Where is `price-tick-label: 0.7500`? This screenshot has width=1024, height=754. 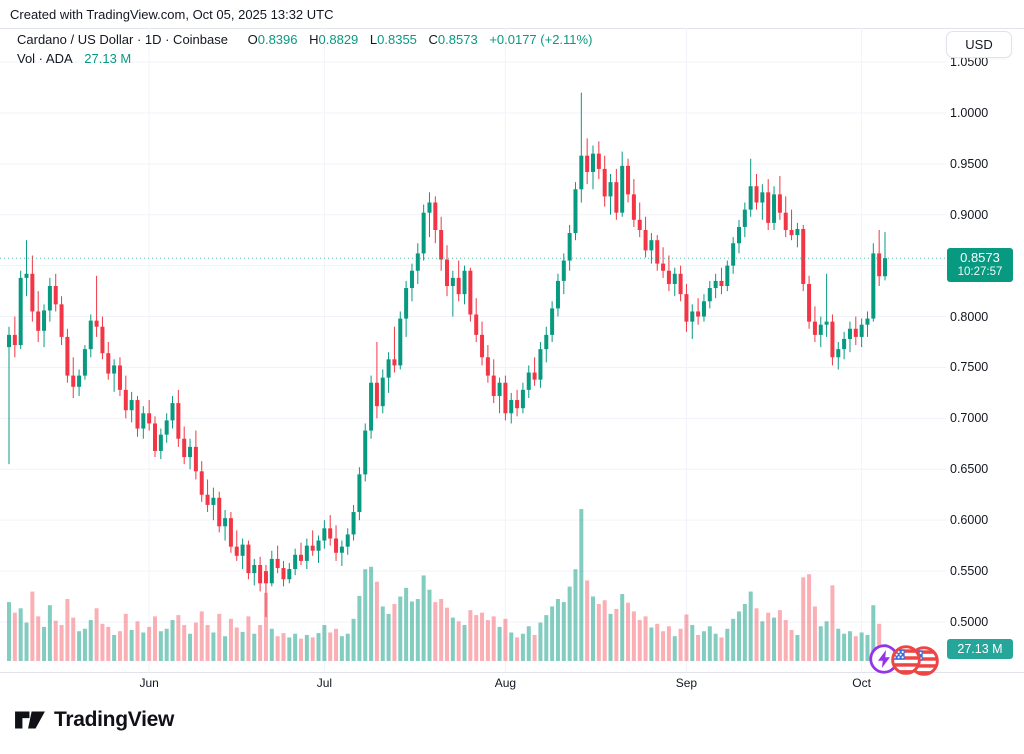
price-tick-label: 0.7500 is located at coordinates (969, 367).